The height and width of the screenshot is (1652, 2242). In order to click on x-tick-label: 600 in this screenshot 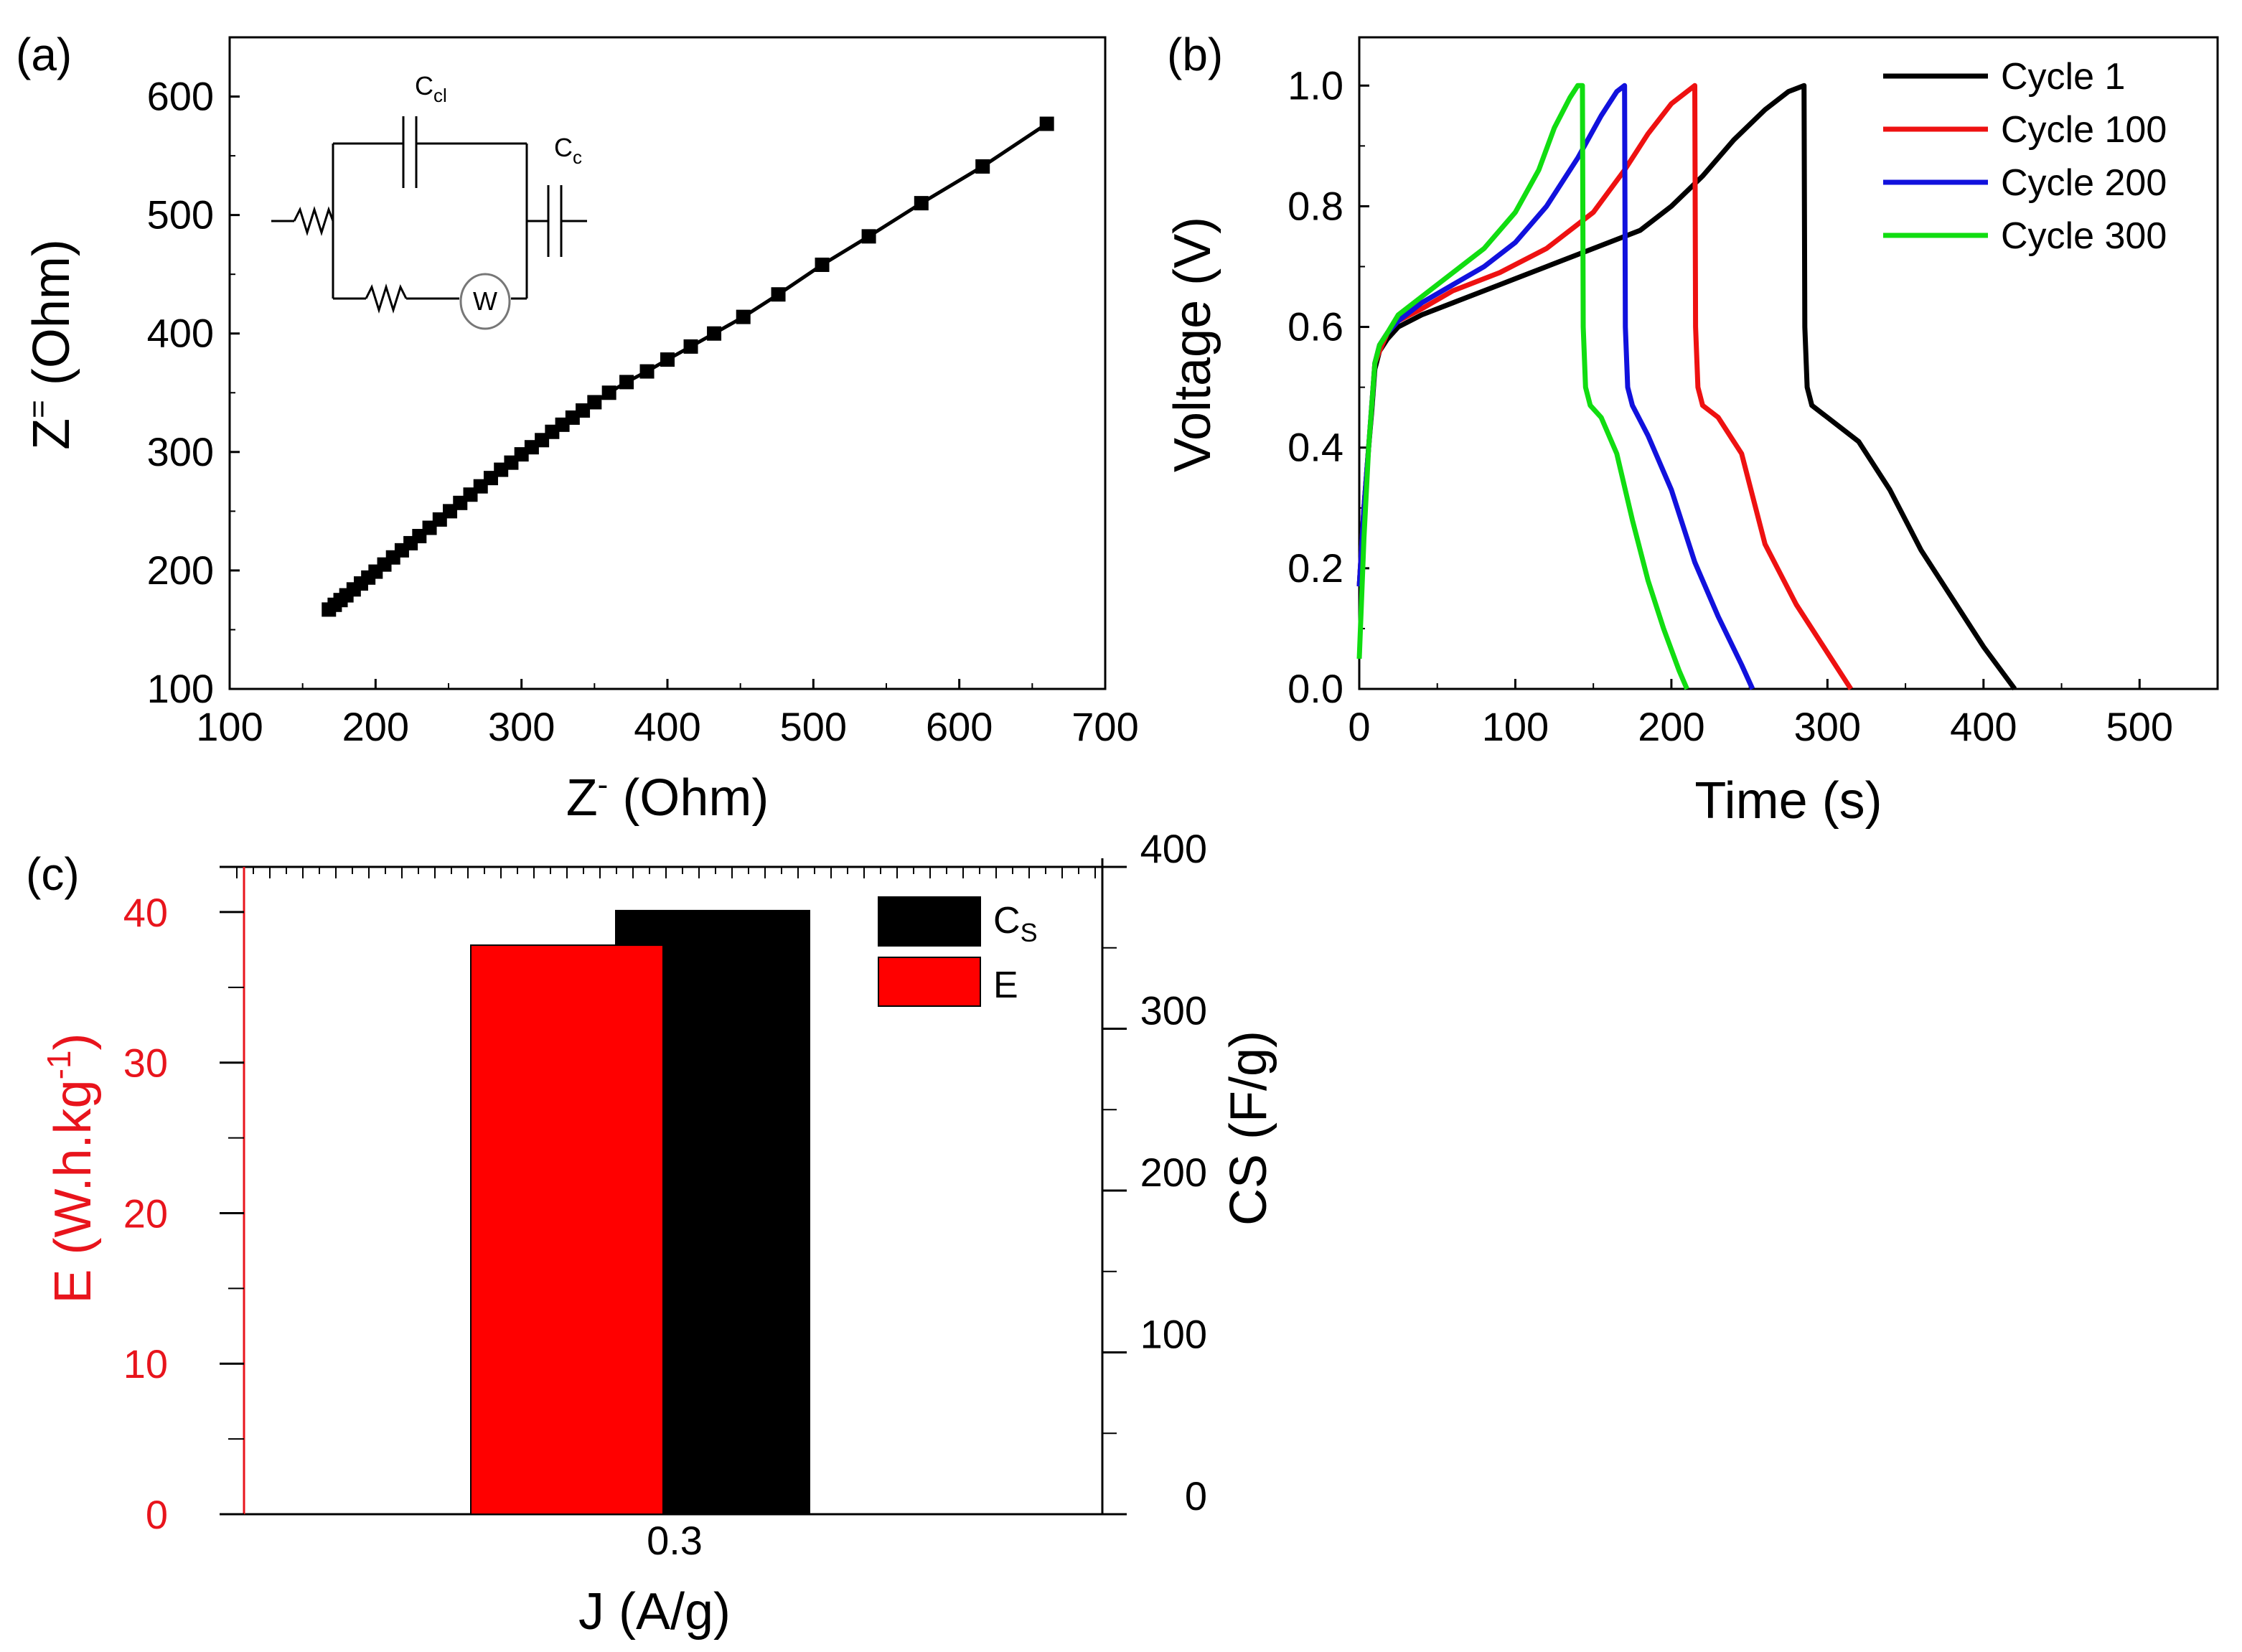, I will do `click(959, 726)`.